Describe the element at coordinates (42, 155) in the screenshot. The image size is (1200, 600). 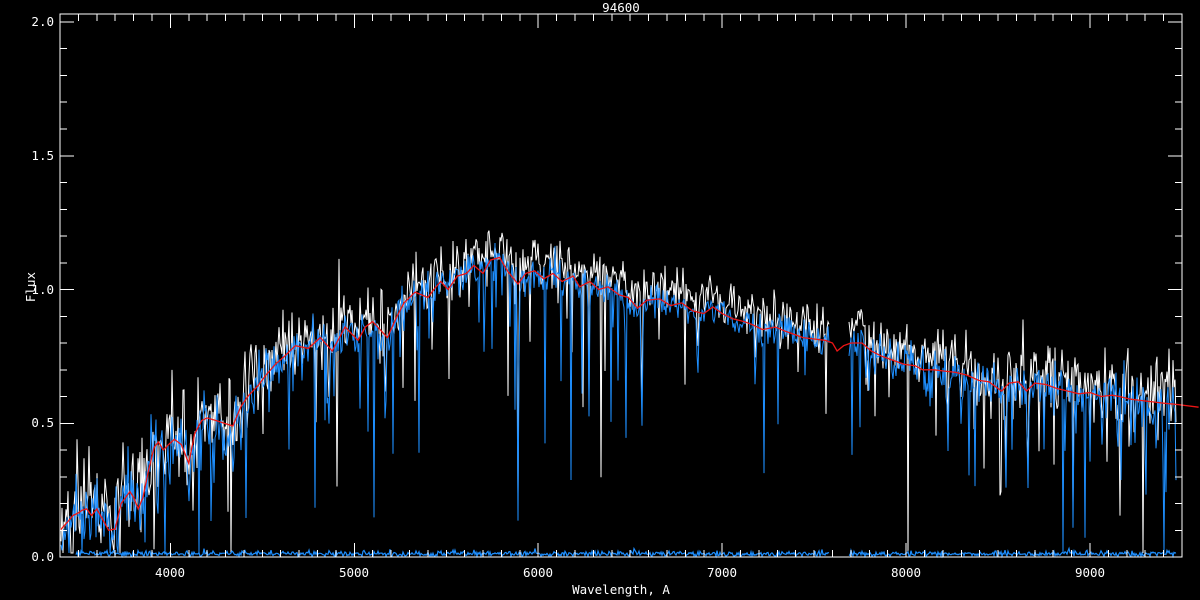
I see `y-tick-label: 1.5` at that location.